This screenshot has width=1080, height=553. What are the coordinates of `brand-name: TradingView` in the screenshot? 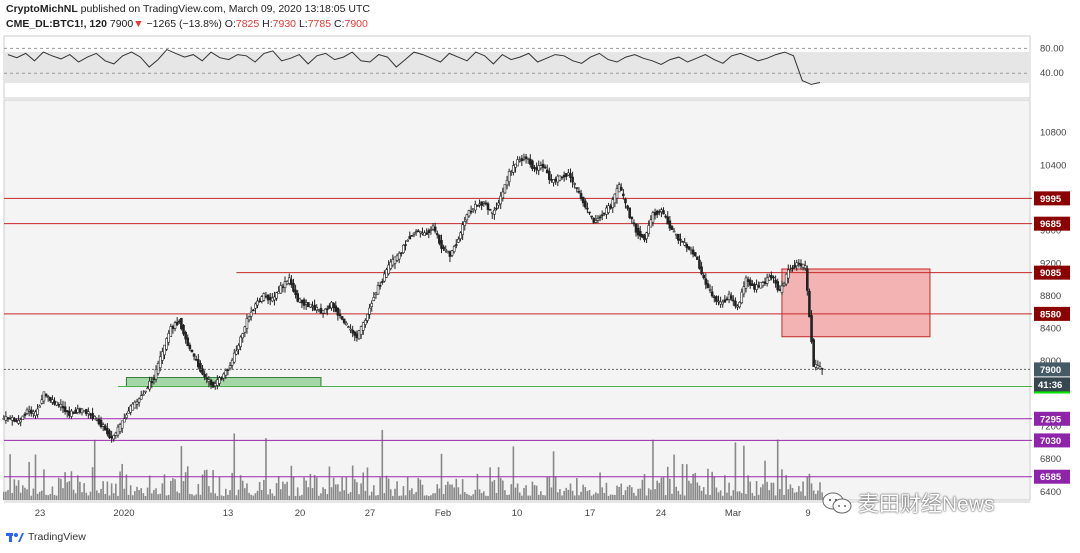 It's located at (57, 537).